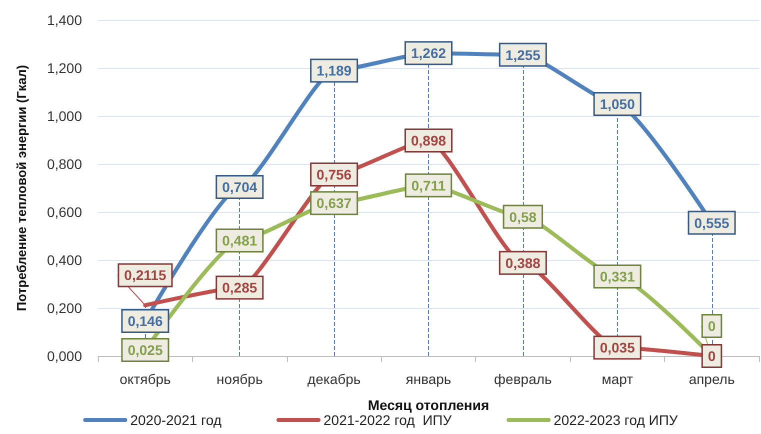  Describe the element at coordinates (618, 104) in the screenshot. I see `data-label: 1,050` at that location.